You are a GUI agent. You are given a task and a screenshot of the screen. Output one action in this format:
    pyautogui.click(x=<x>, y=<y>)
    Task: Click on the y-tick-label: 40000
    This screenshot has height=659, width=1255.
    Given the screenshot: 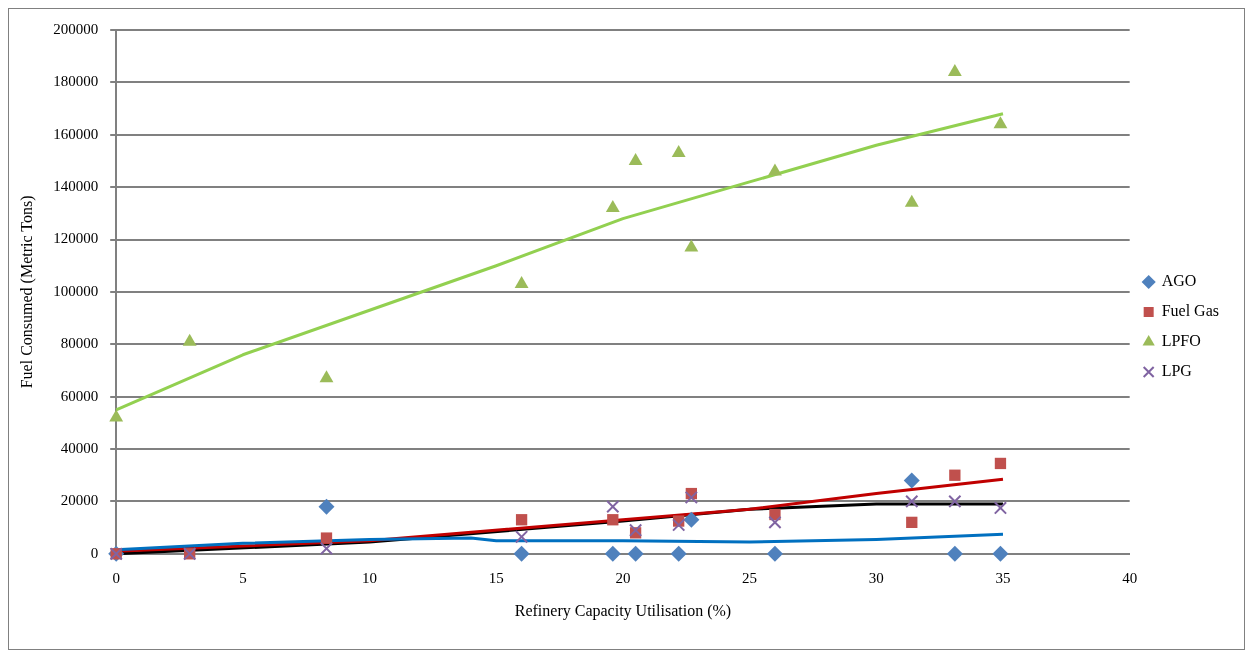 What is the action you would take?
    pyautogui.click(x=79, y=447)
    